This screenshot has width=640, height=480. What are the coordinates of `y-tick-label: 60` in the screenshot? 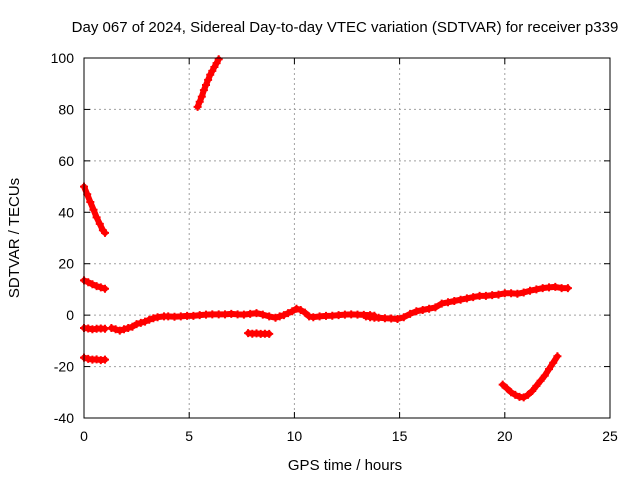 It's located at (66, 161).